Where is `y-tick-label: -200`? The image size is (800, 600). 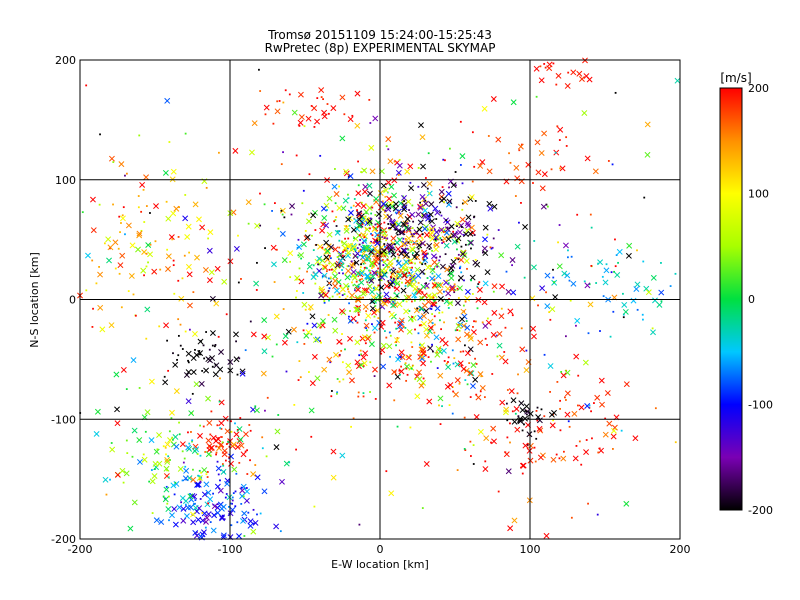
y-tick-label: -200 is located at coordinates (63, 539).